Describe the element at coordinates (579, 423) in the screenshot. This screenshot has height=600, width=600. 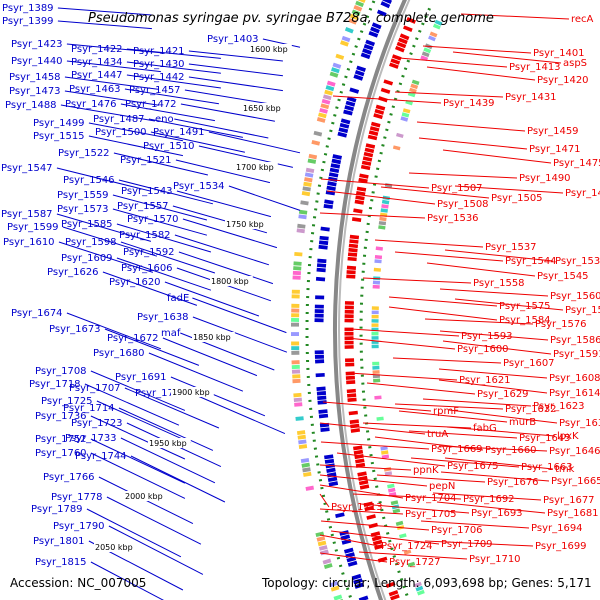
I see `gene-label: Psyr_1630` at that location.